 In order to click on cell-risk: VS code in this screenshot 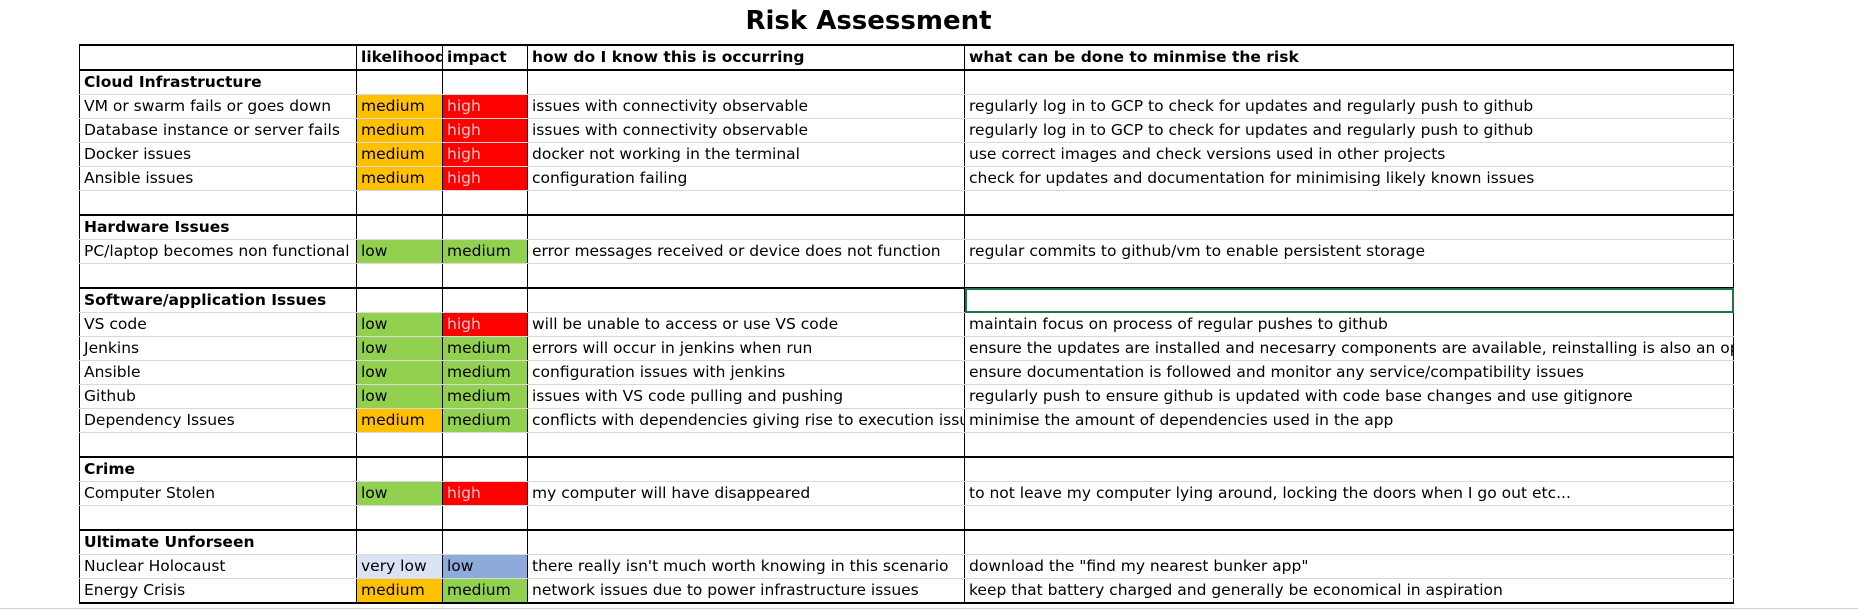, I will do `click(218, 324)`.